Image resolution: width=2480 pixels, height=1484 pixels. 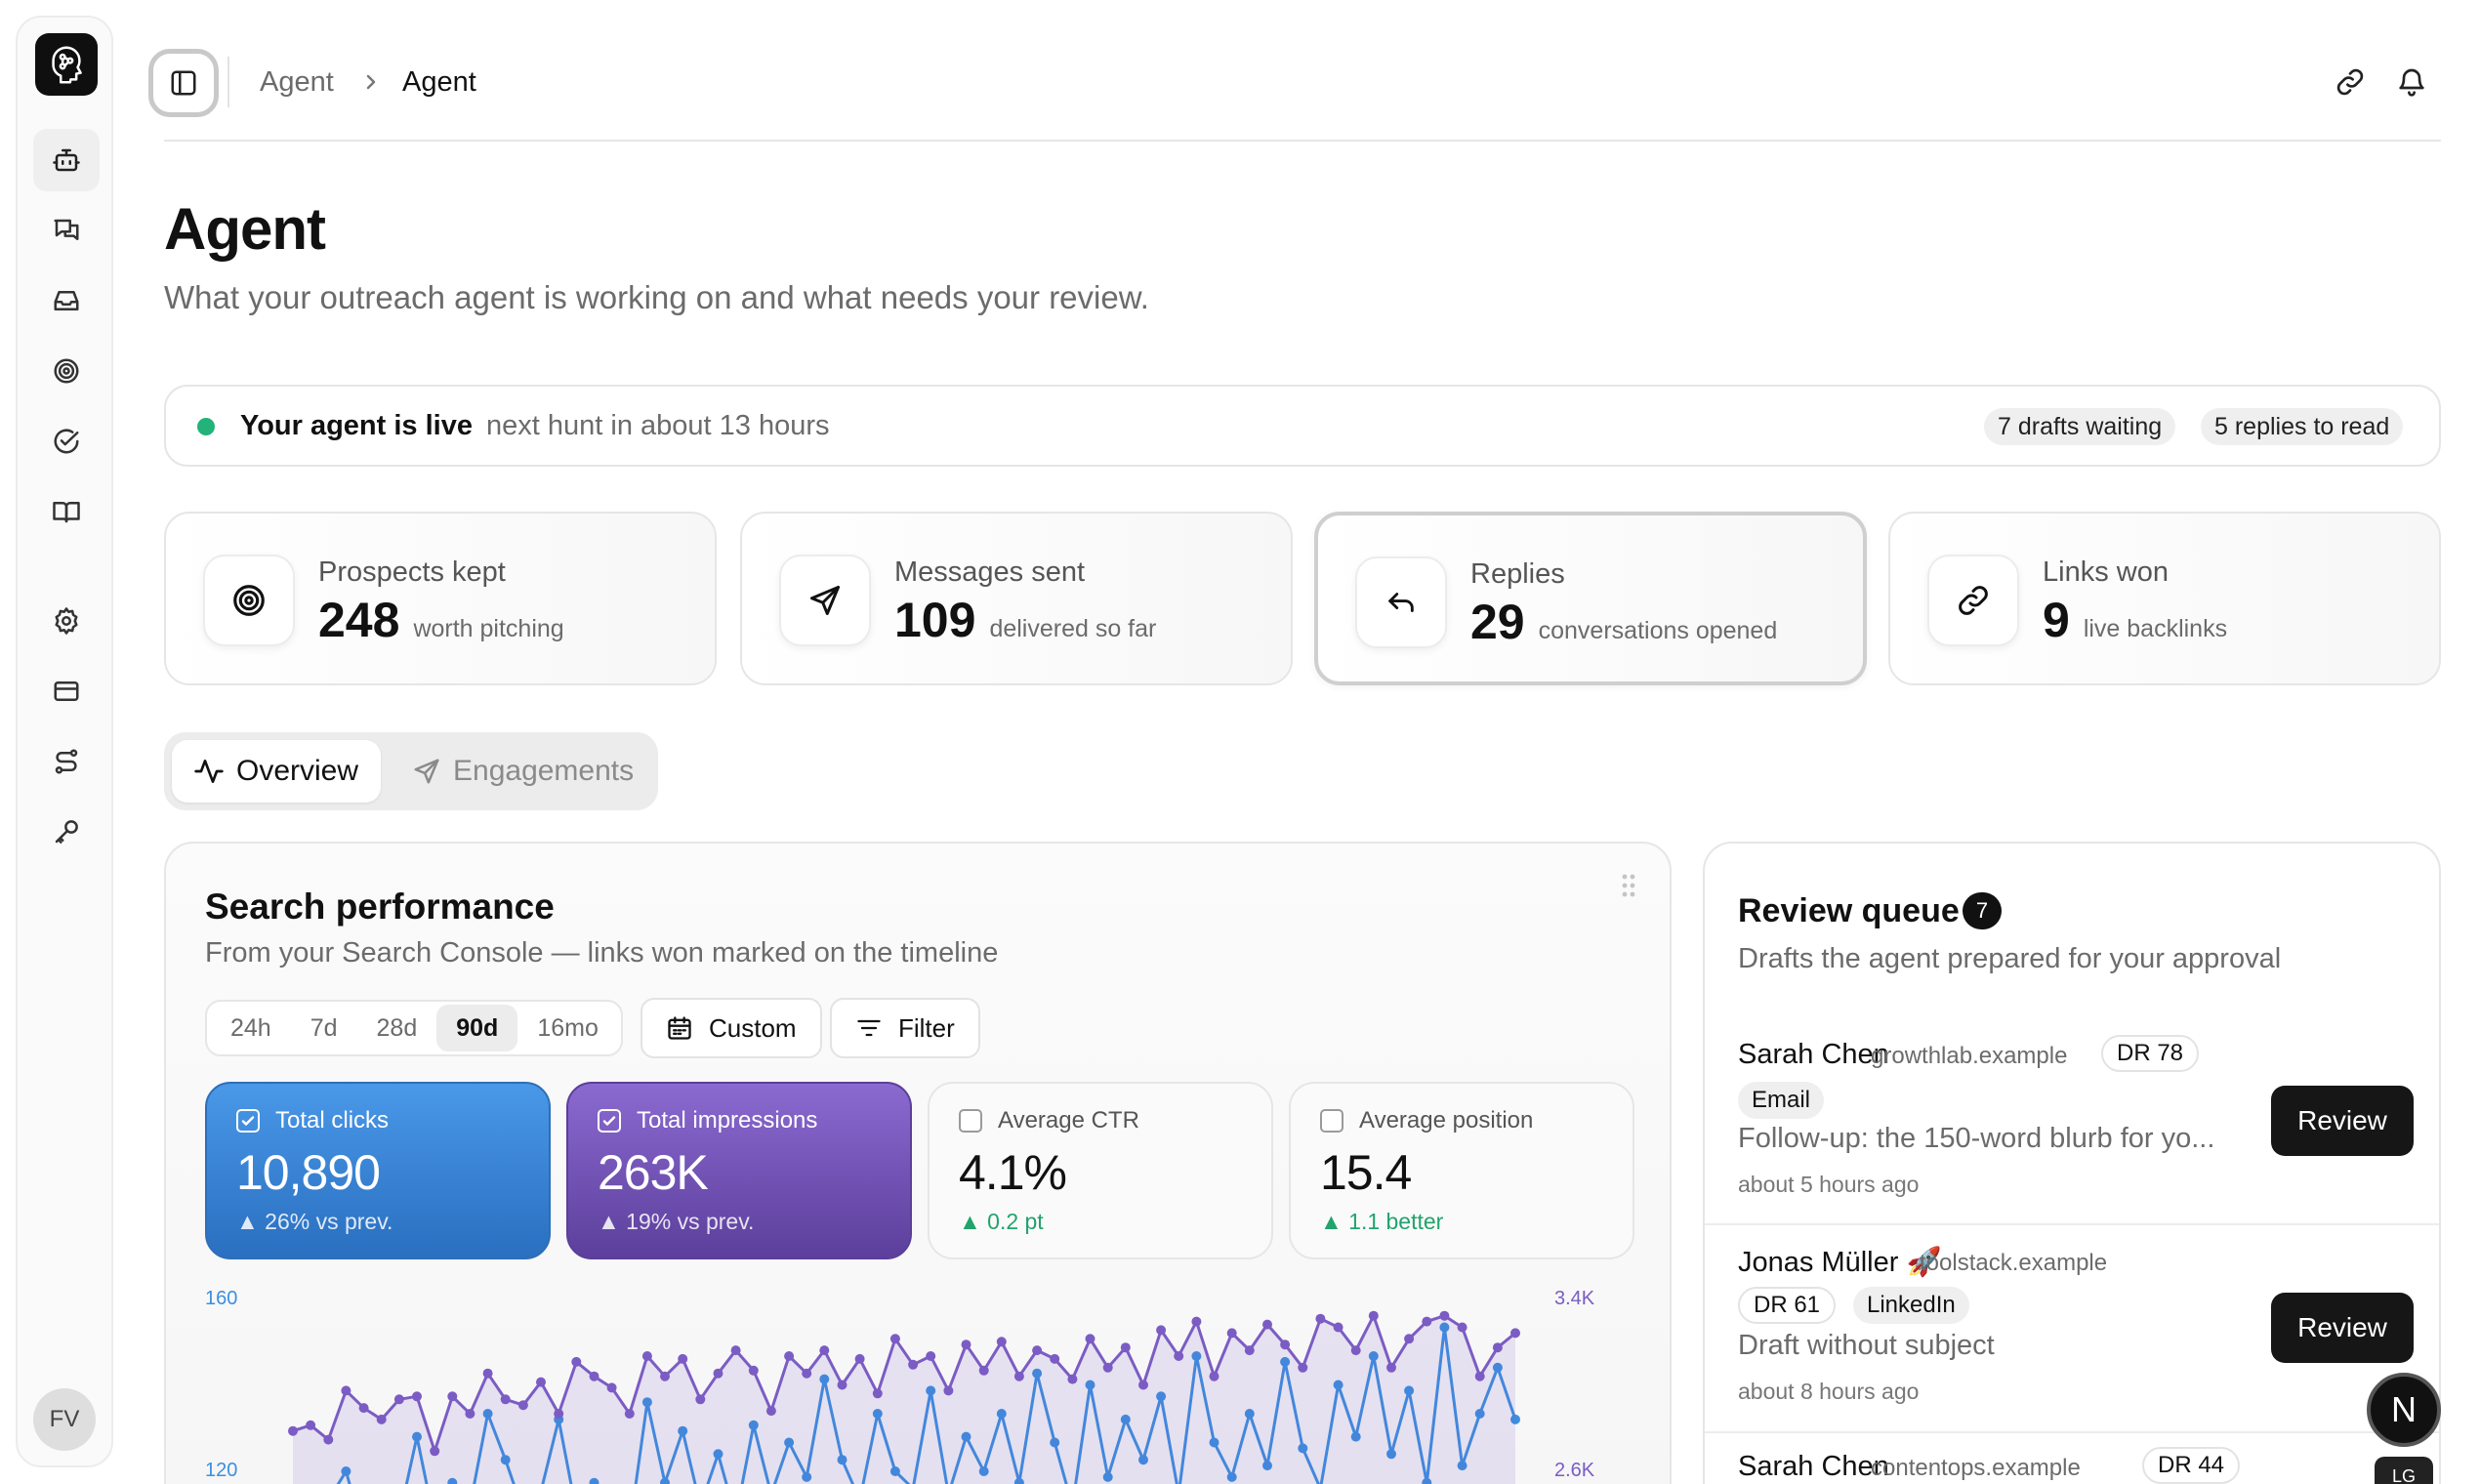 I want to click on range-16mo: 16mo, so click(x=568, y=1028).